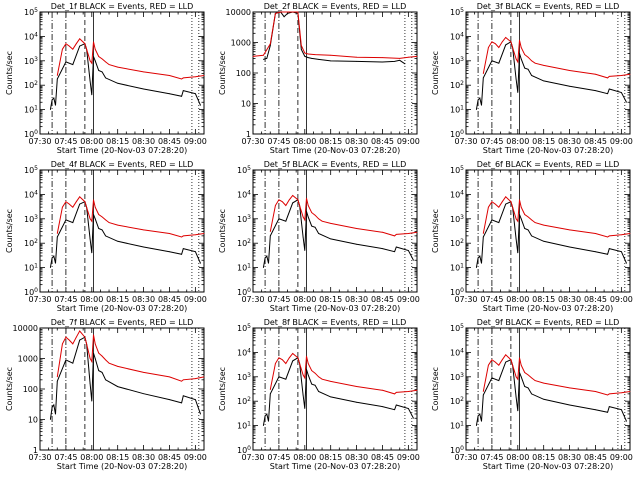  Describe the element at coordinates (249, 448) in the screenshot. I see `y-tick-exponent: 0` at that location.